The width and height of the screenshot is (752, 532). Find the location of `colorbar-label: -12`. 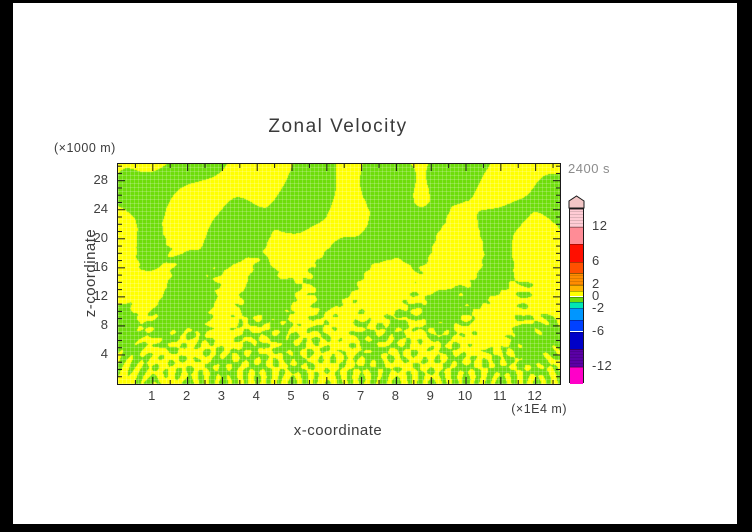

colorbar-label: -12 is located at coordinates (602, 365).